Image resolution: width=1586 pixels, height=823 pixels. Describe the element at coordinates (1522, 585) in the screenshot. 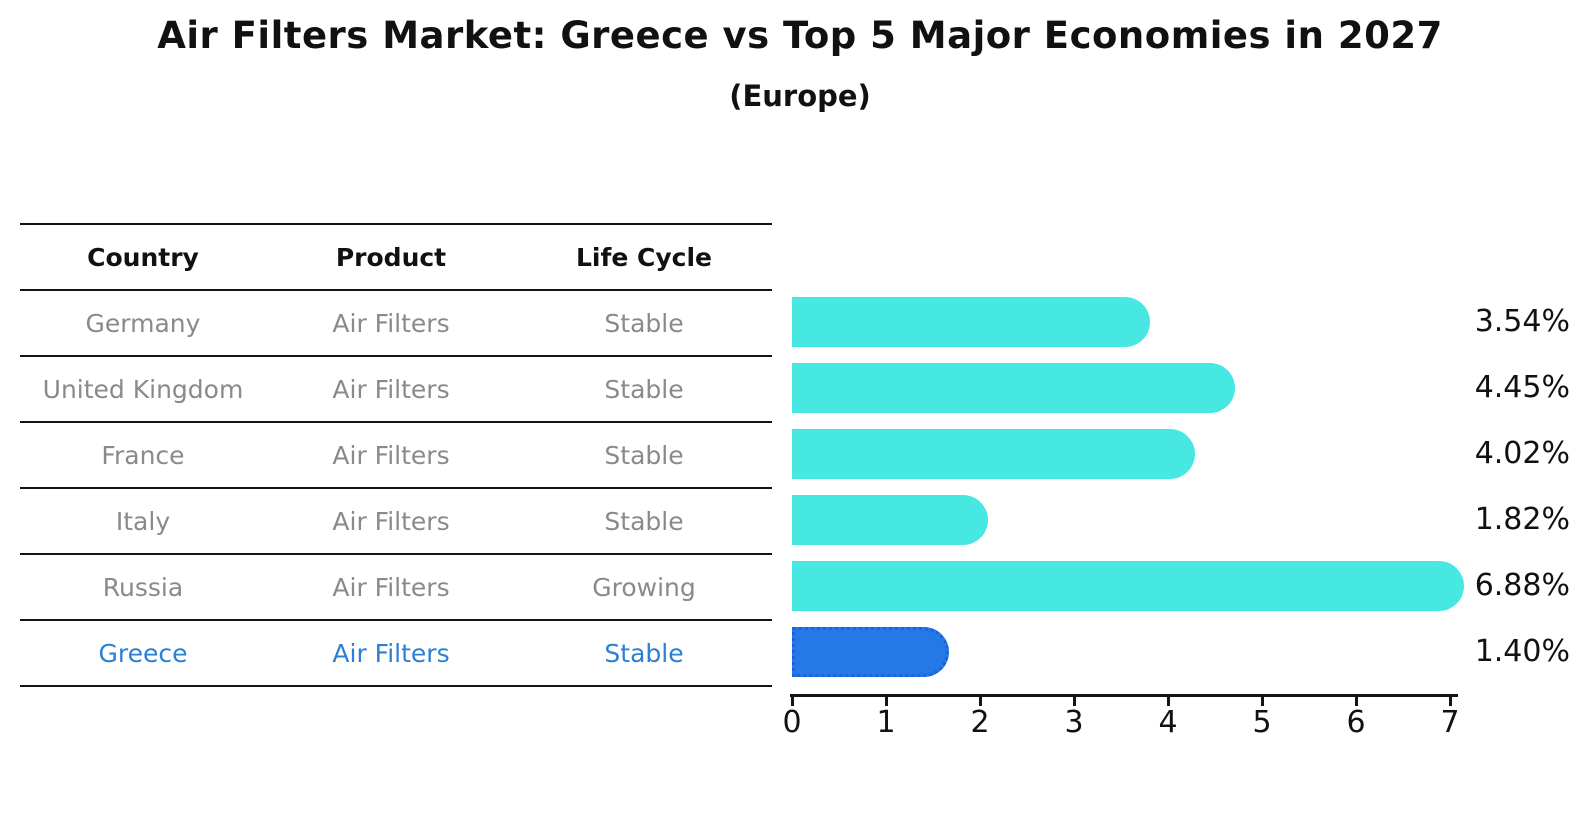

I see `value-label-russia: 6.88%` at that location.